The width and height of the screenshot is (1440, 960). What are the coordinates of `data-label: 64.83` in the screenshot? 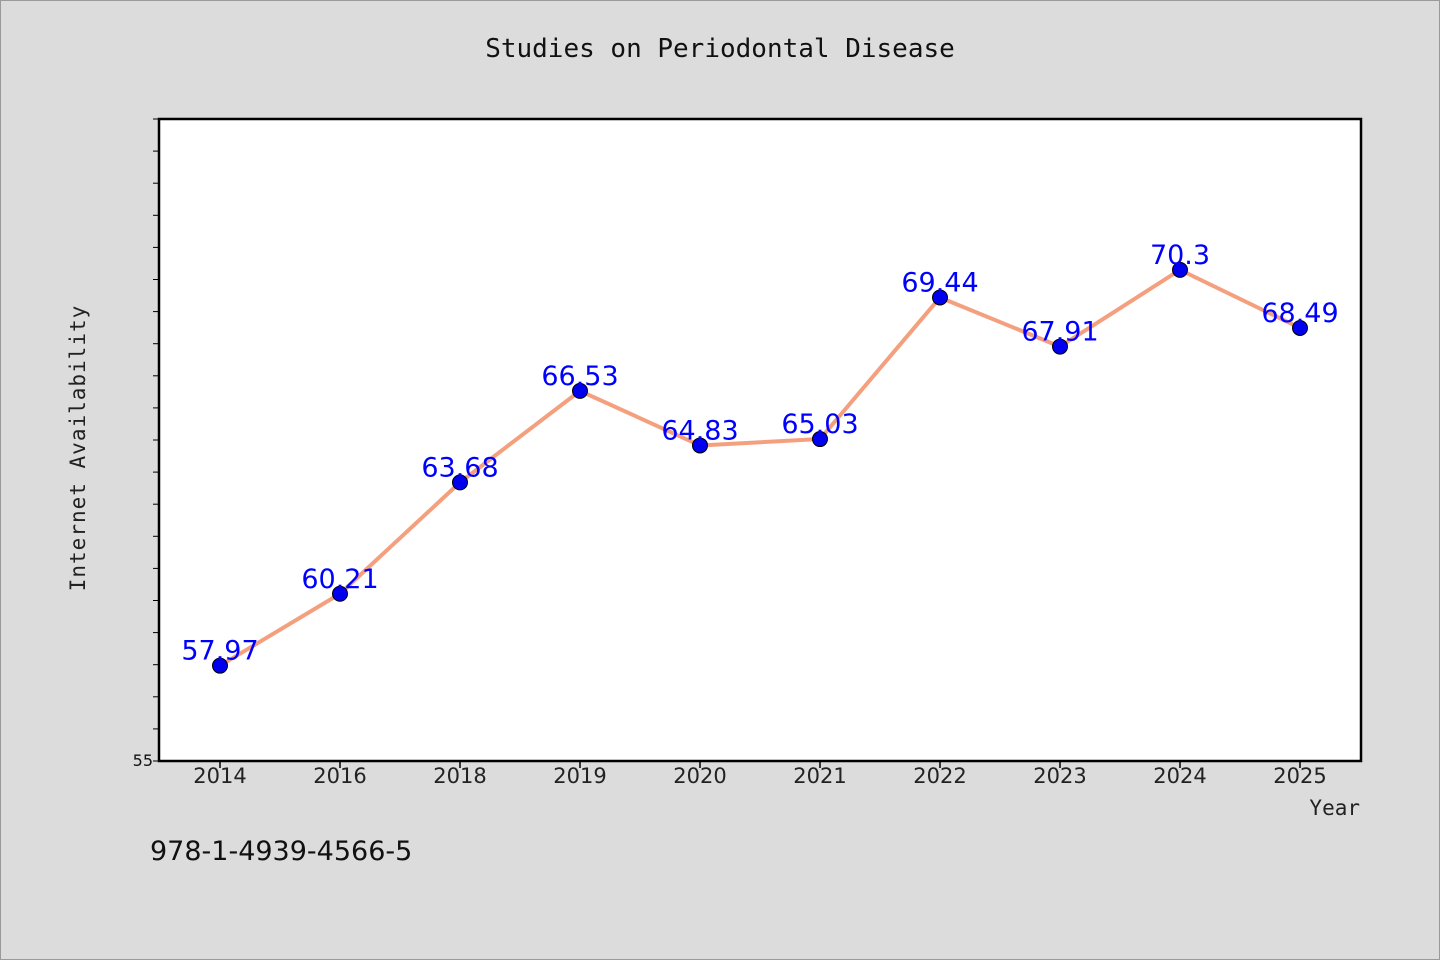 It's located at (699, 430).